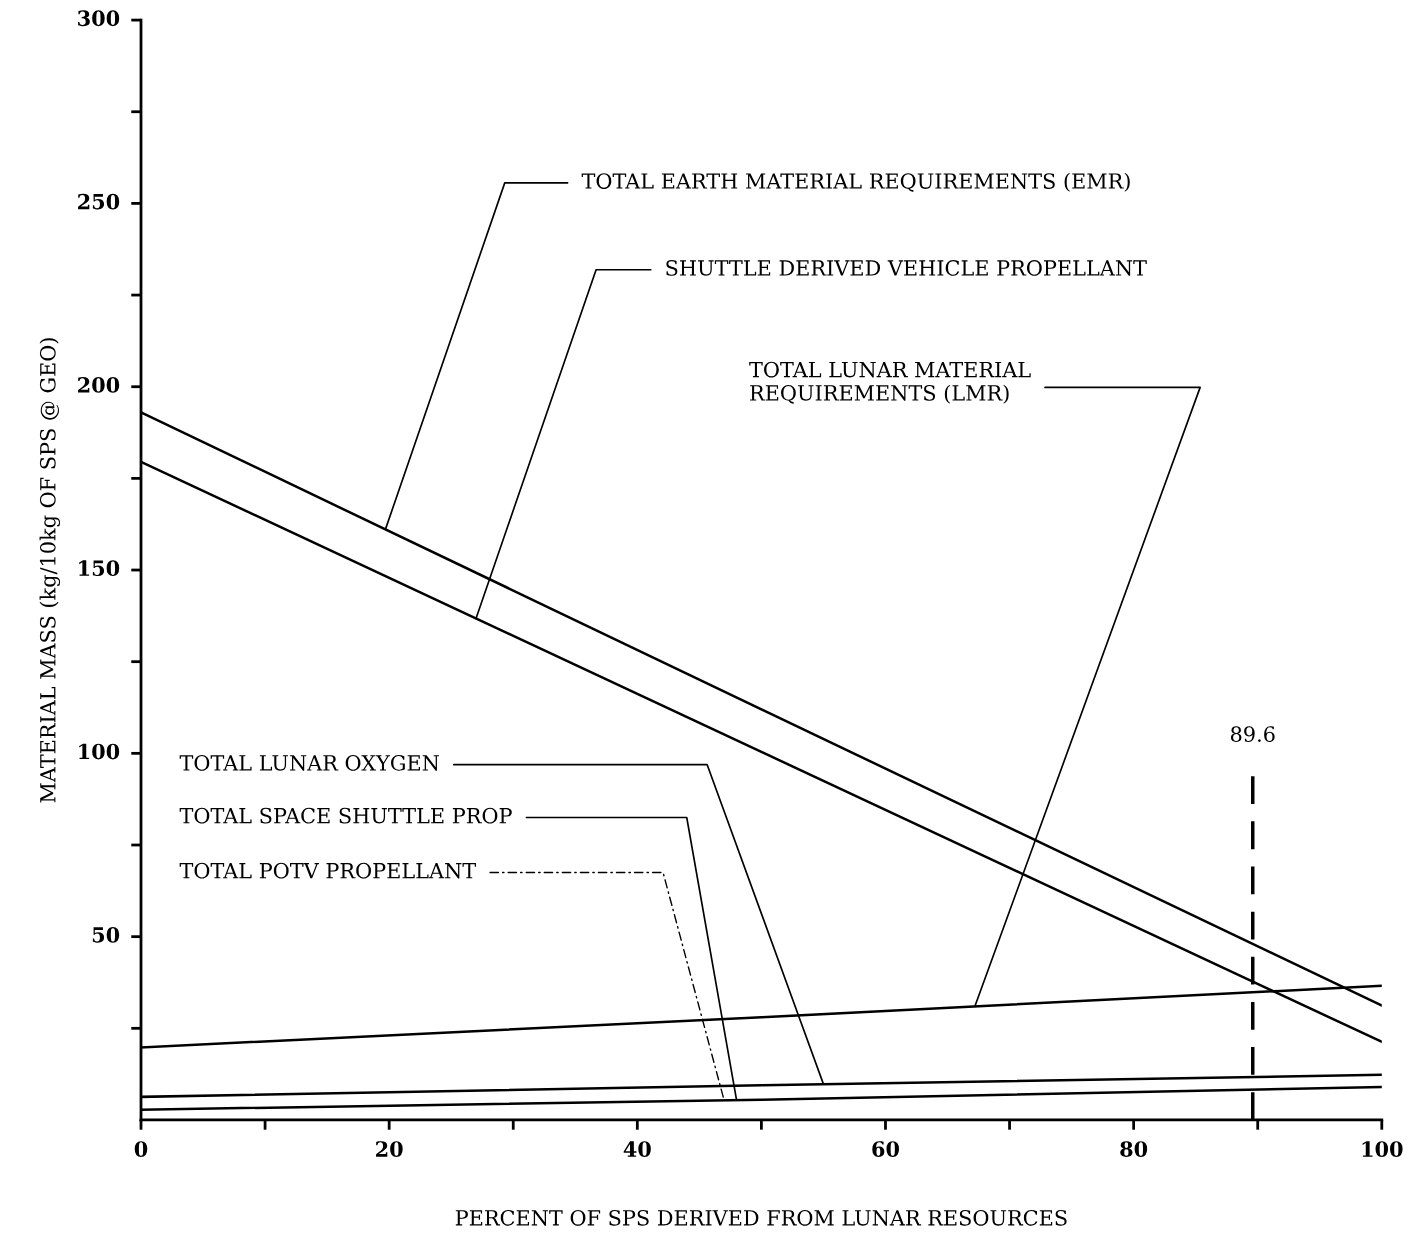  Describe the element at coordinates (99, 751) in the screenshot. I see `y-tick-label: 100` at that location.